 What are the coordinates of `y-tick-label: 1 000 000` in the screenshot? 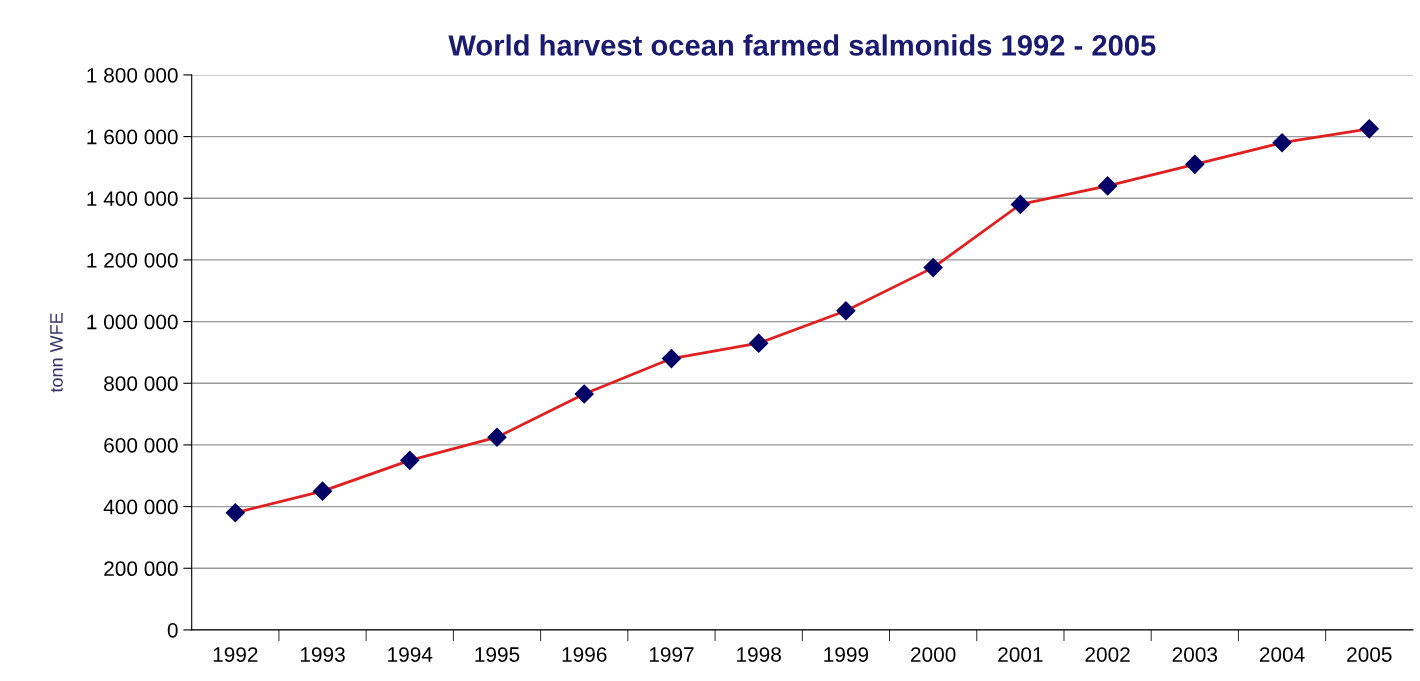 It's located at (132, 322).